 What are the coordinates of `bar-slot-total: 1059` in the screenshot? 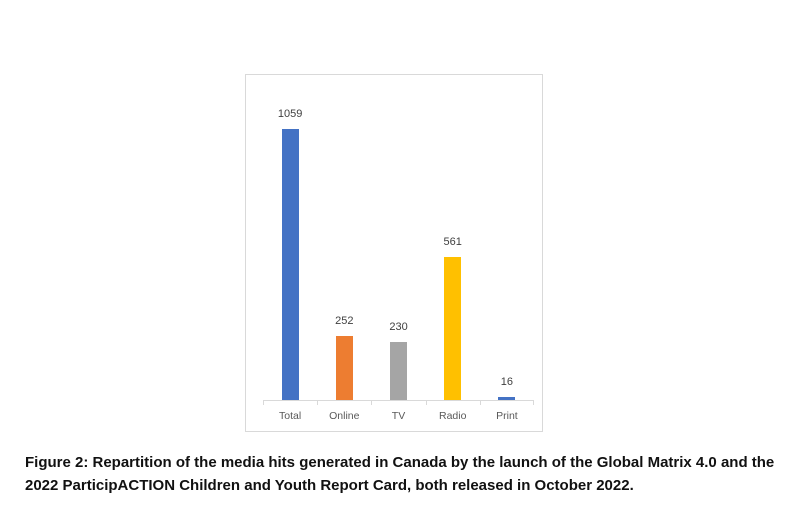 It's located at (290, 250).